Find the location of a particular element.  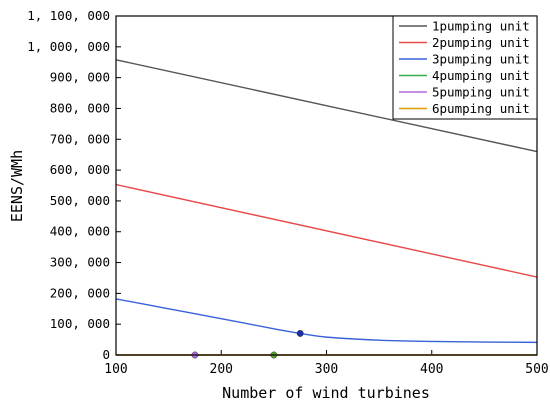

legend-box is located at coordinates (465, 67).